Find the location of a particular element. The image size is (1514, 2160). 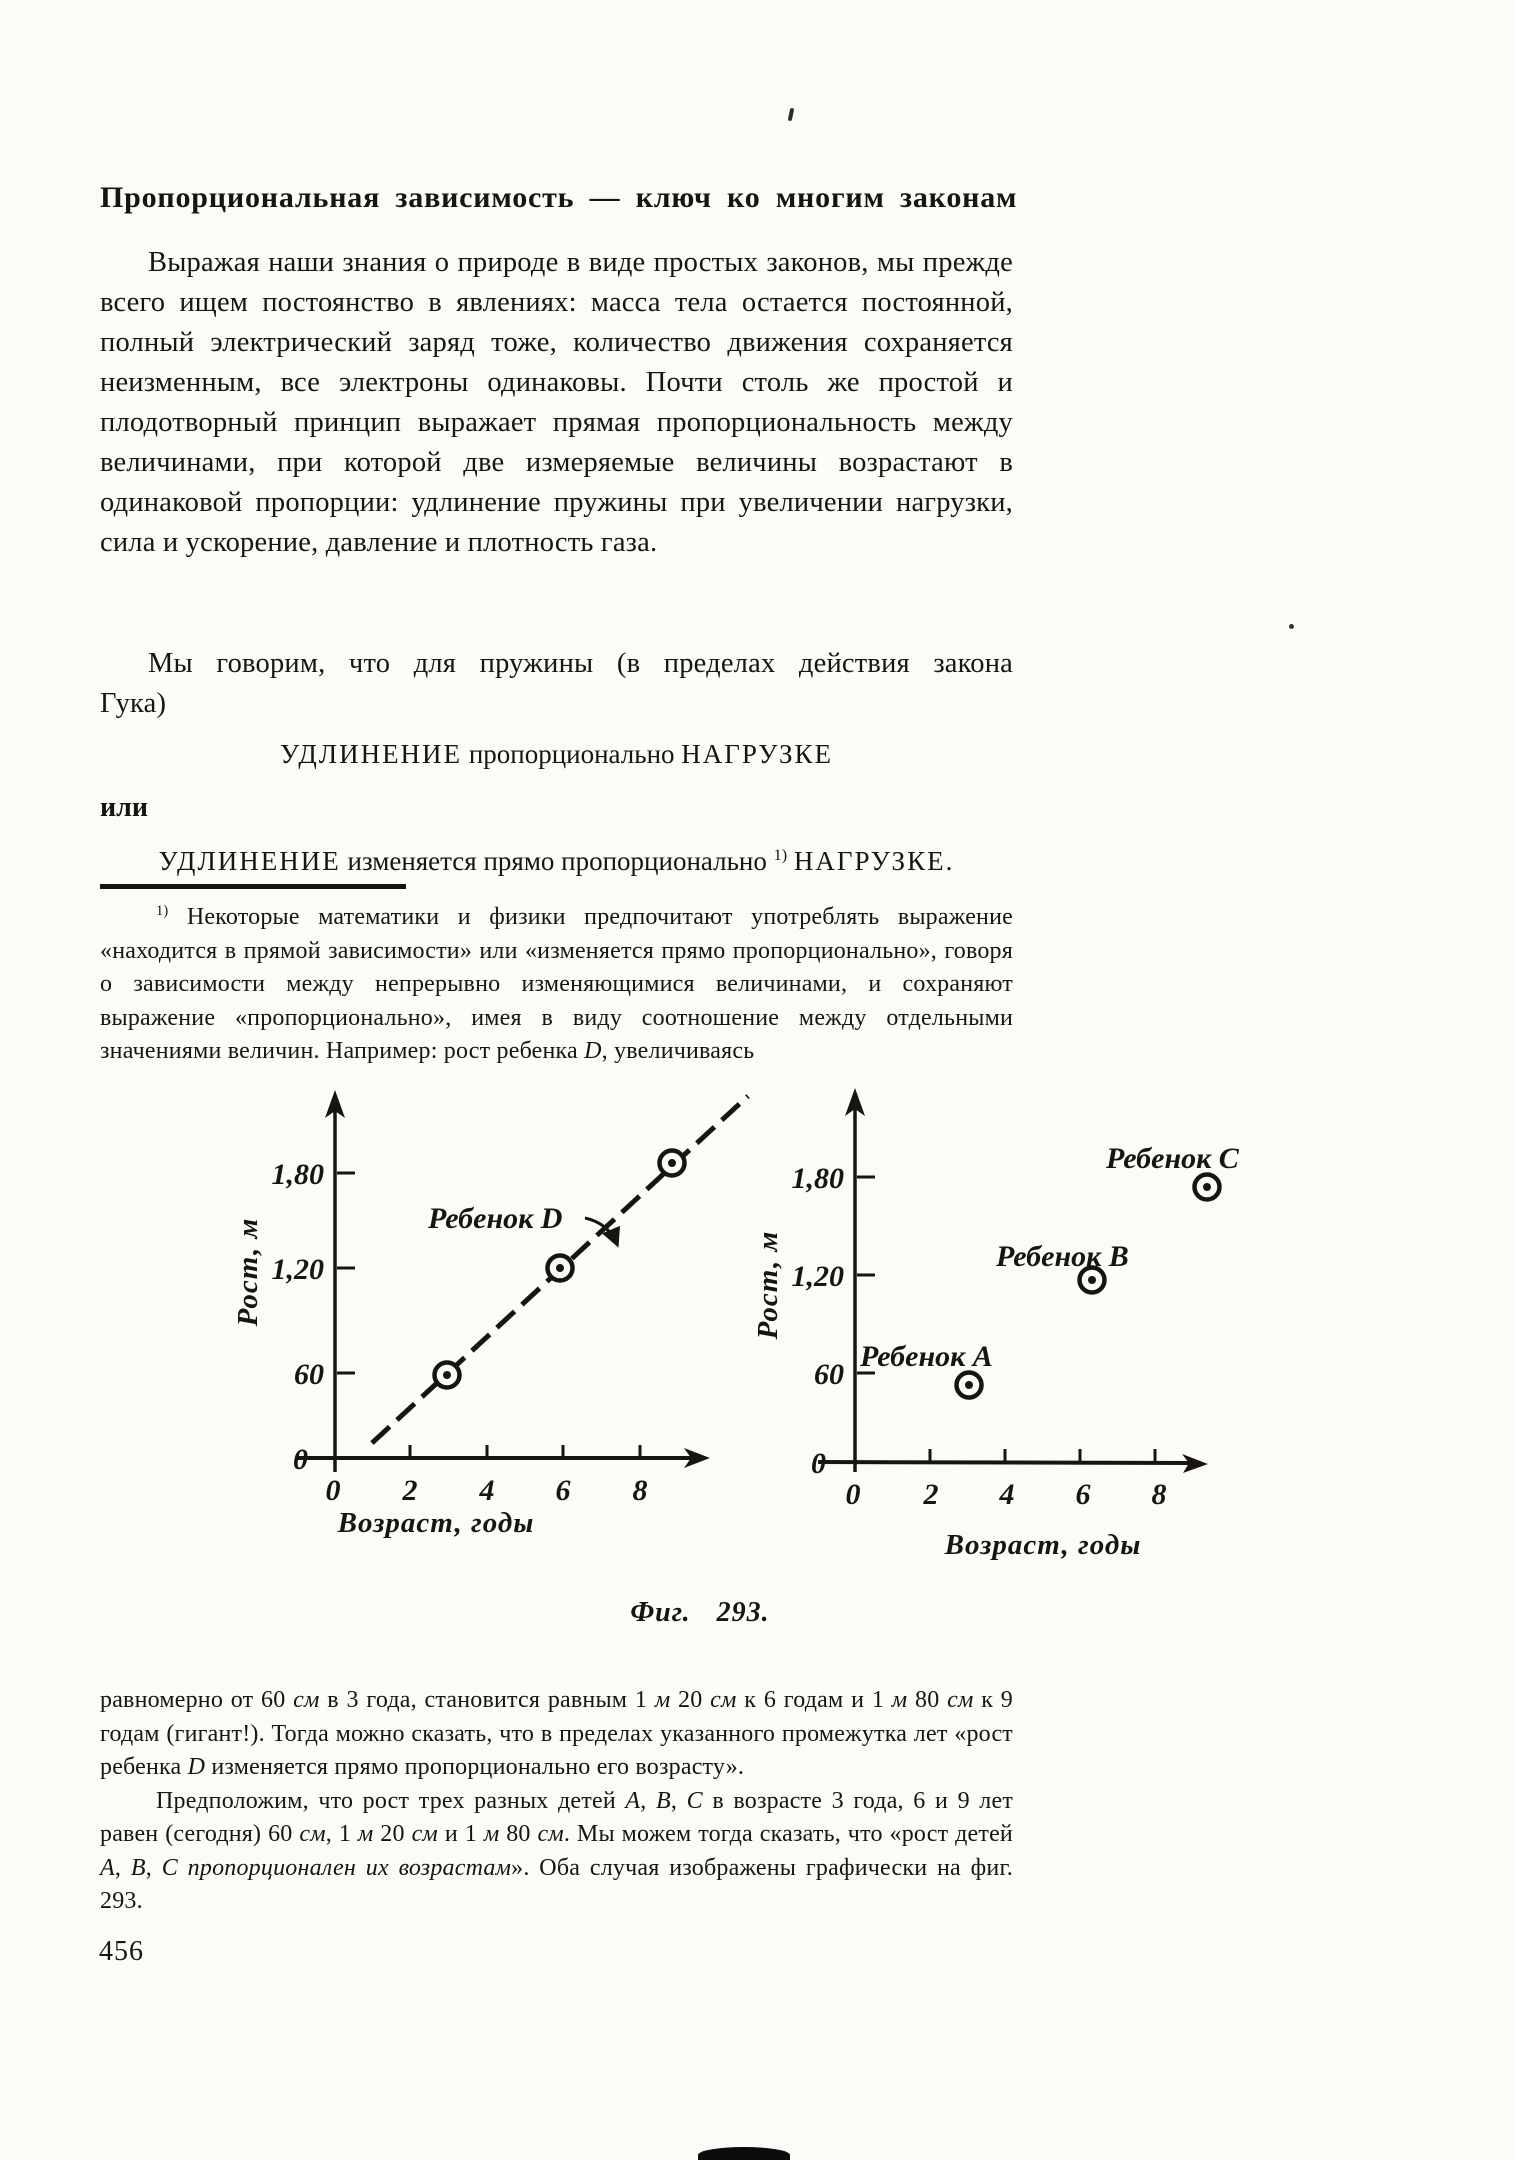

data-point-c is located at coordinates (1207, 1187).